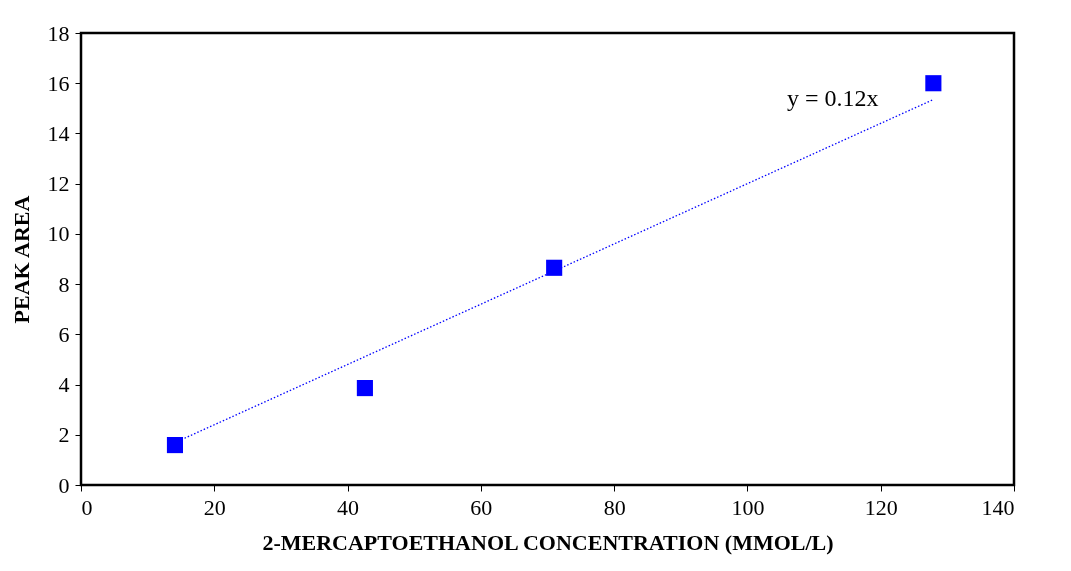 Image resolution: width=1071 pixels, height=571 pixels. Describe the element at coordinates (998, 507) in the screenshot. I see `x-tick-label: 140` at that location.